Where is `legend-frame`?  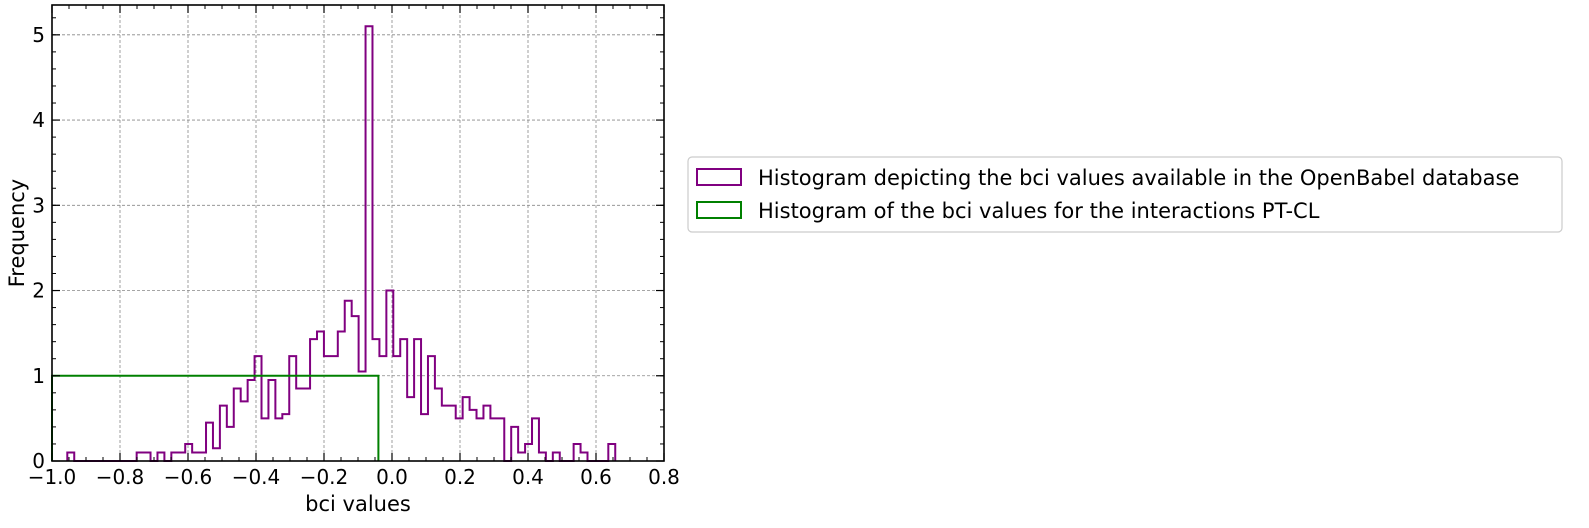 legend-frame is located at coordinates (1125, 194).